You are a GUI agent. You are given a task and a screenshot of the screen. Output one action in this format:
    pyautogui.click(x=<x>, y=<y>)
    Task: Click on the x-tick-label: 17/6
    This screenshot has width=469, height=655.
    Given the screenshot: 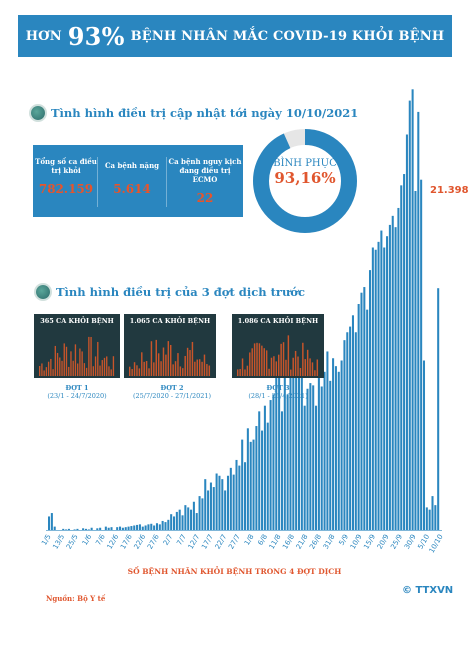 What is the action you would take?
    pyautogui.click(x=126, y=542)
    